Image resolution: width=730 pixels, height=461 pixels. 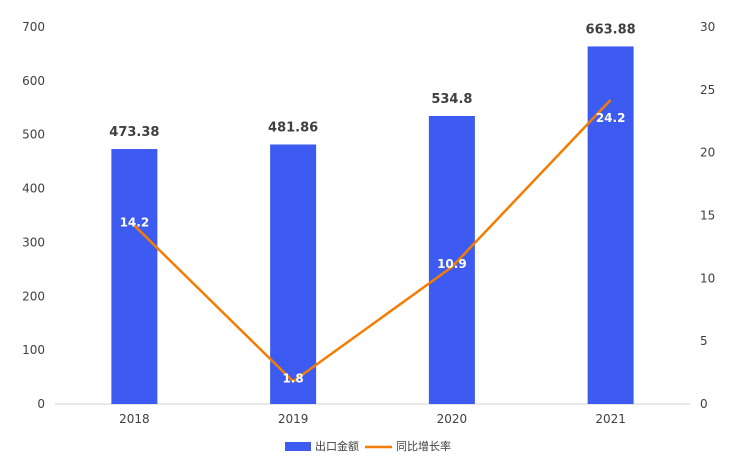 What do you see at coordinates (704, 404) in the screenshot?
I see `right-tick-label: 0` at bounding box center [704, 404].